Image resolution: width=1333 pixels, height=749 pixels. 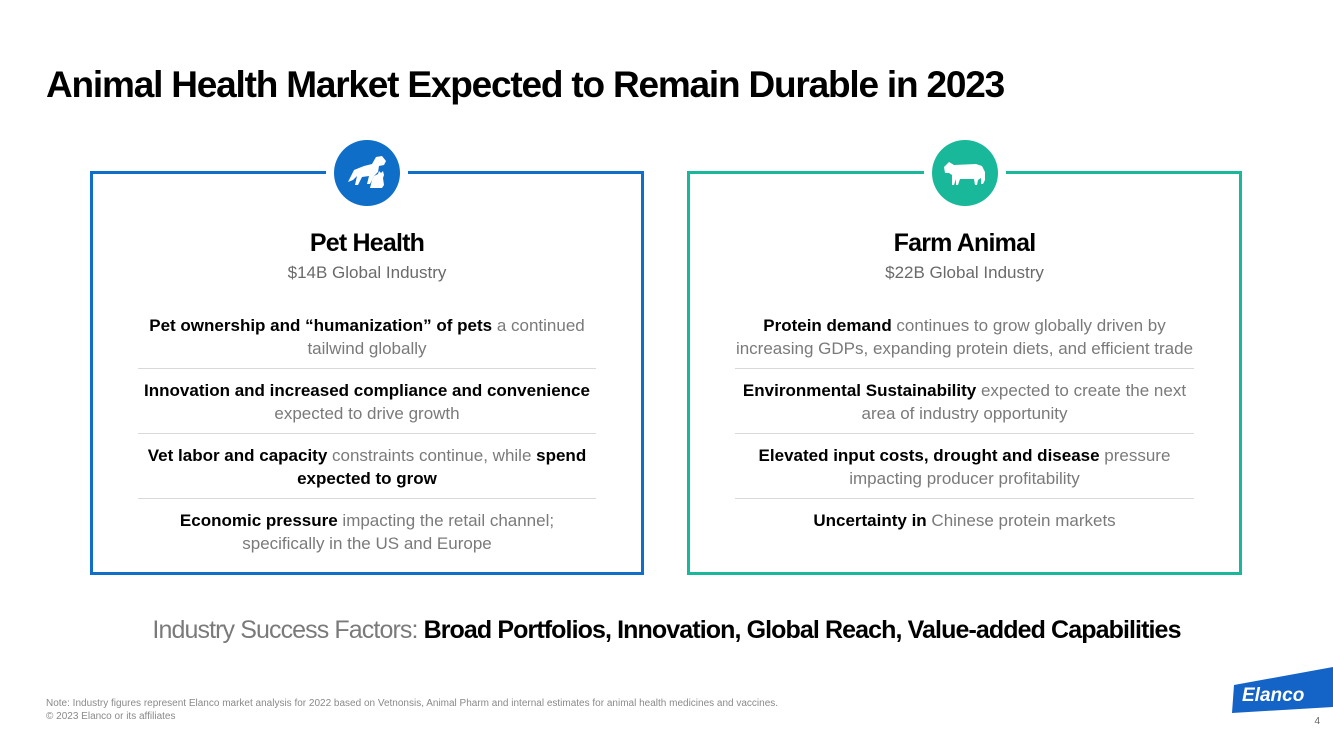 I want to click on pet-badge, so click(x=367, y=172).